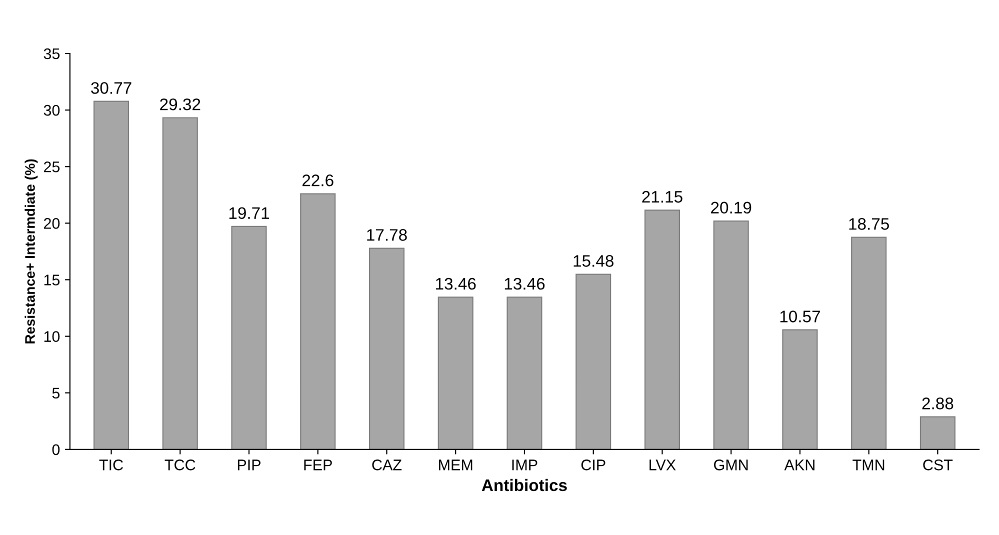 The width and height of the screenshot is (999, 535). I want to click on y-axis-title: Resistance+ Intermdiate (%), so click(31, 251).